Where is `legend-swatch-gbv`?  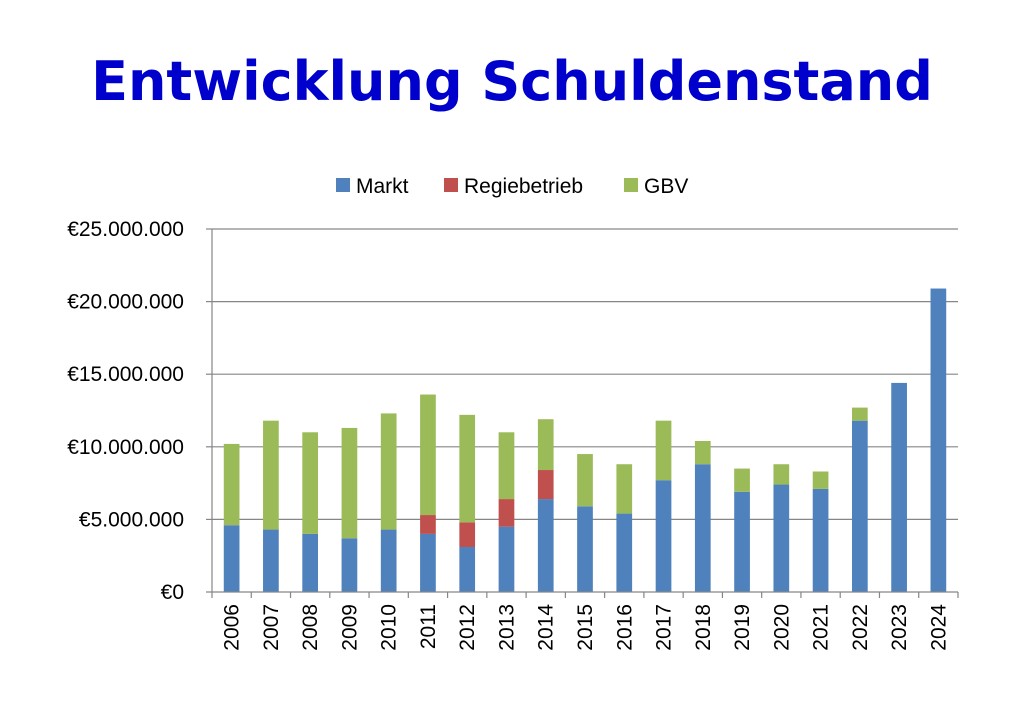
legend-swatch-gbv is located at coordinates (631, 185).